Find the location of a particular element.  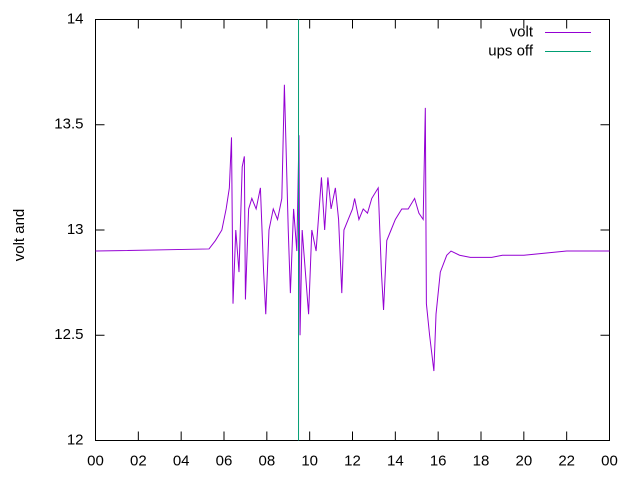

x-tick-label: 20 is located at coordinates (523, 460).